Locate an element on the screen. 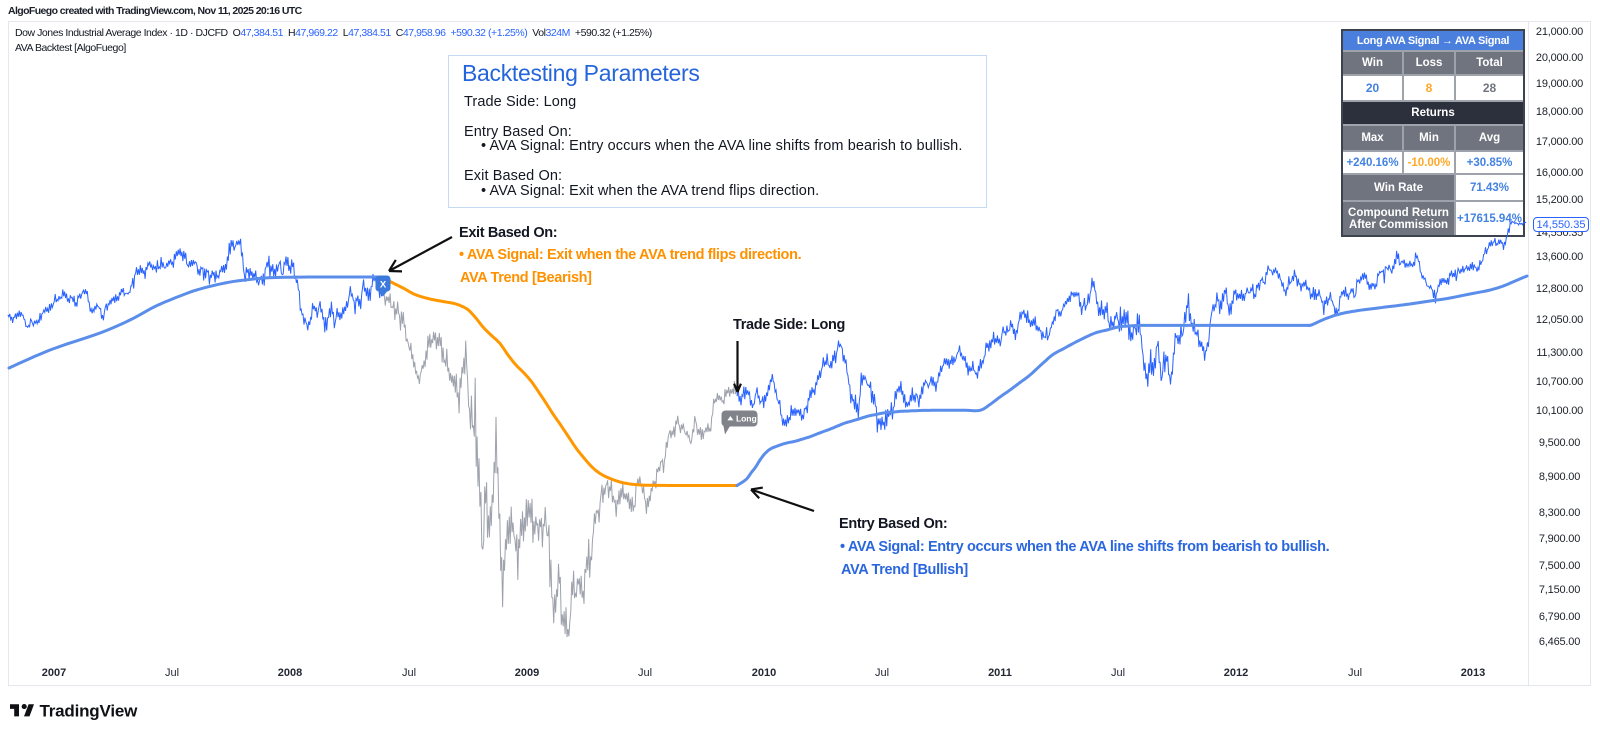 This screenshot has height=735, width=1600. svg-text: Long is located at coordinates (746, 418).